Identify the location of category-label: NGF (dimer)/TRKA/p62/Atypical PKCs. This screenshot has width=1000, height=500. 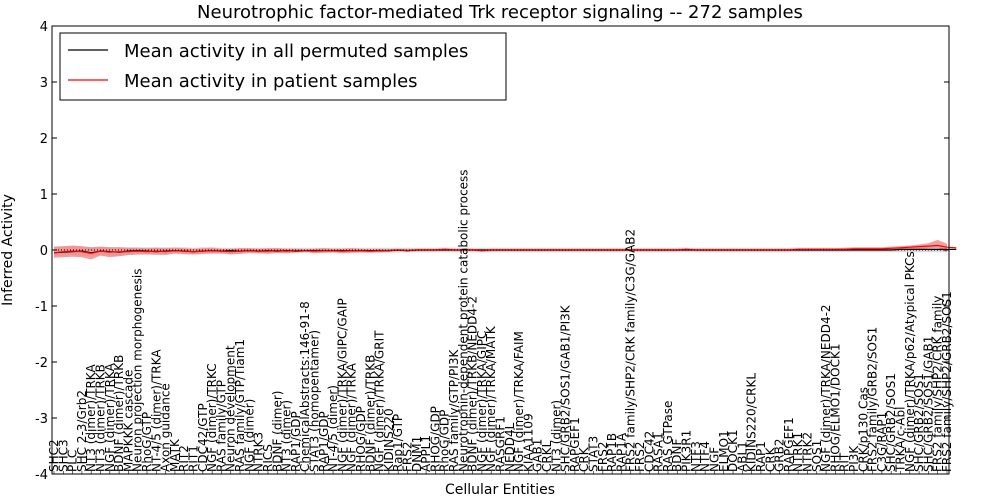
(910, 361).